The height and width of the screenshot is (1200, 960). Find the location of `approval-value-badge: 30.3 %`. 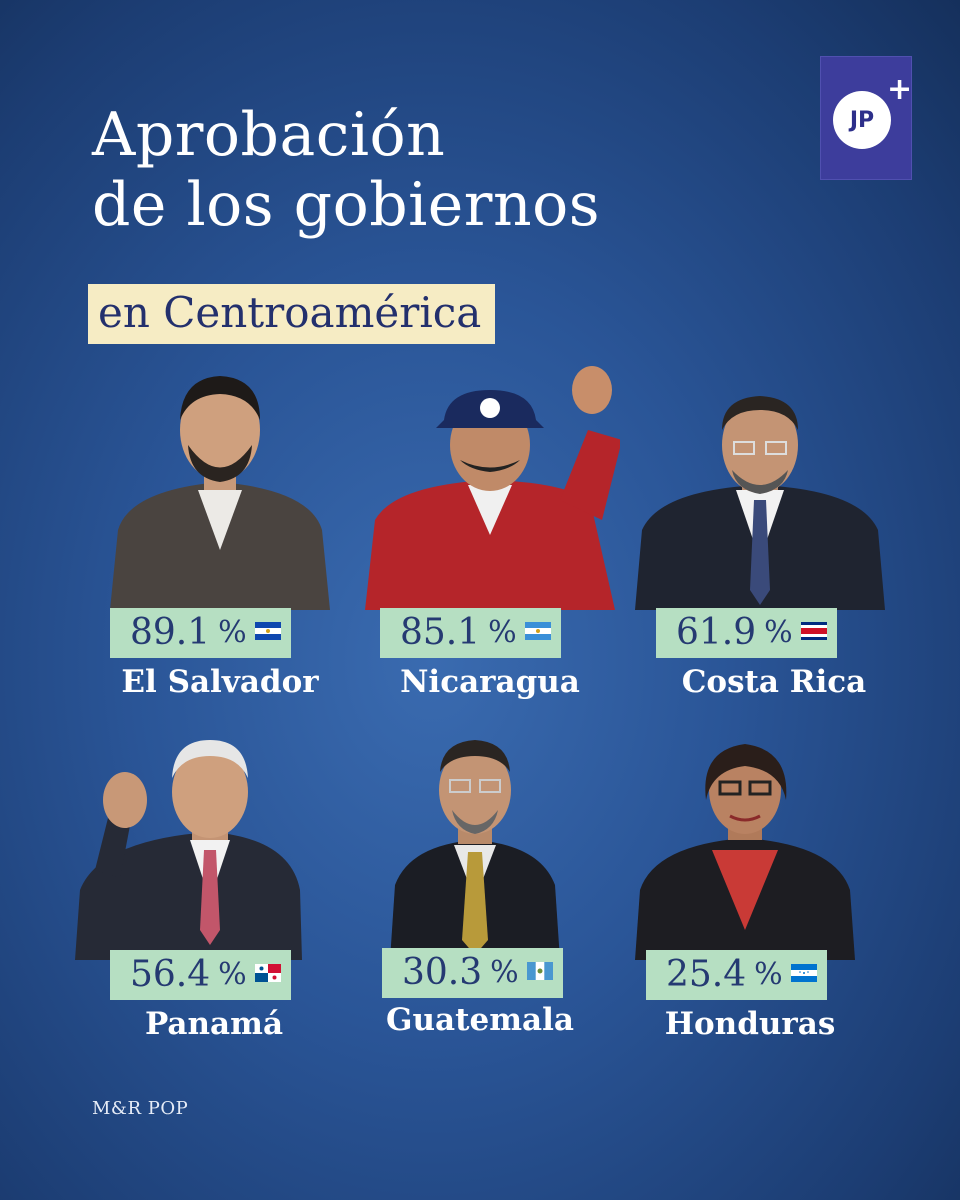

approval-value-badge: 30.3 % is located at coordinates (472, 973).